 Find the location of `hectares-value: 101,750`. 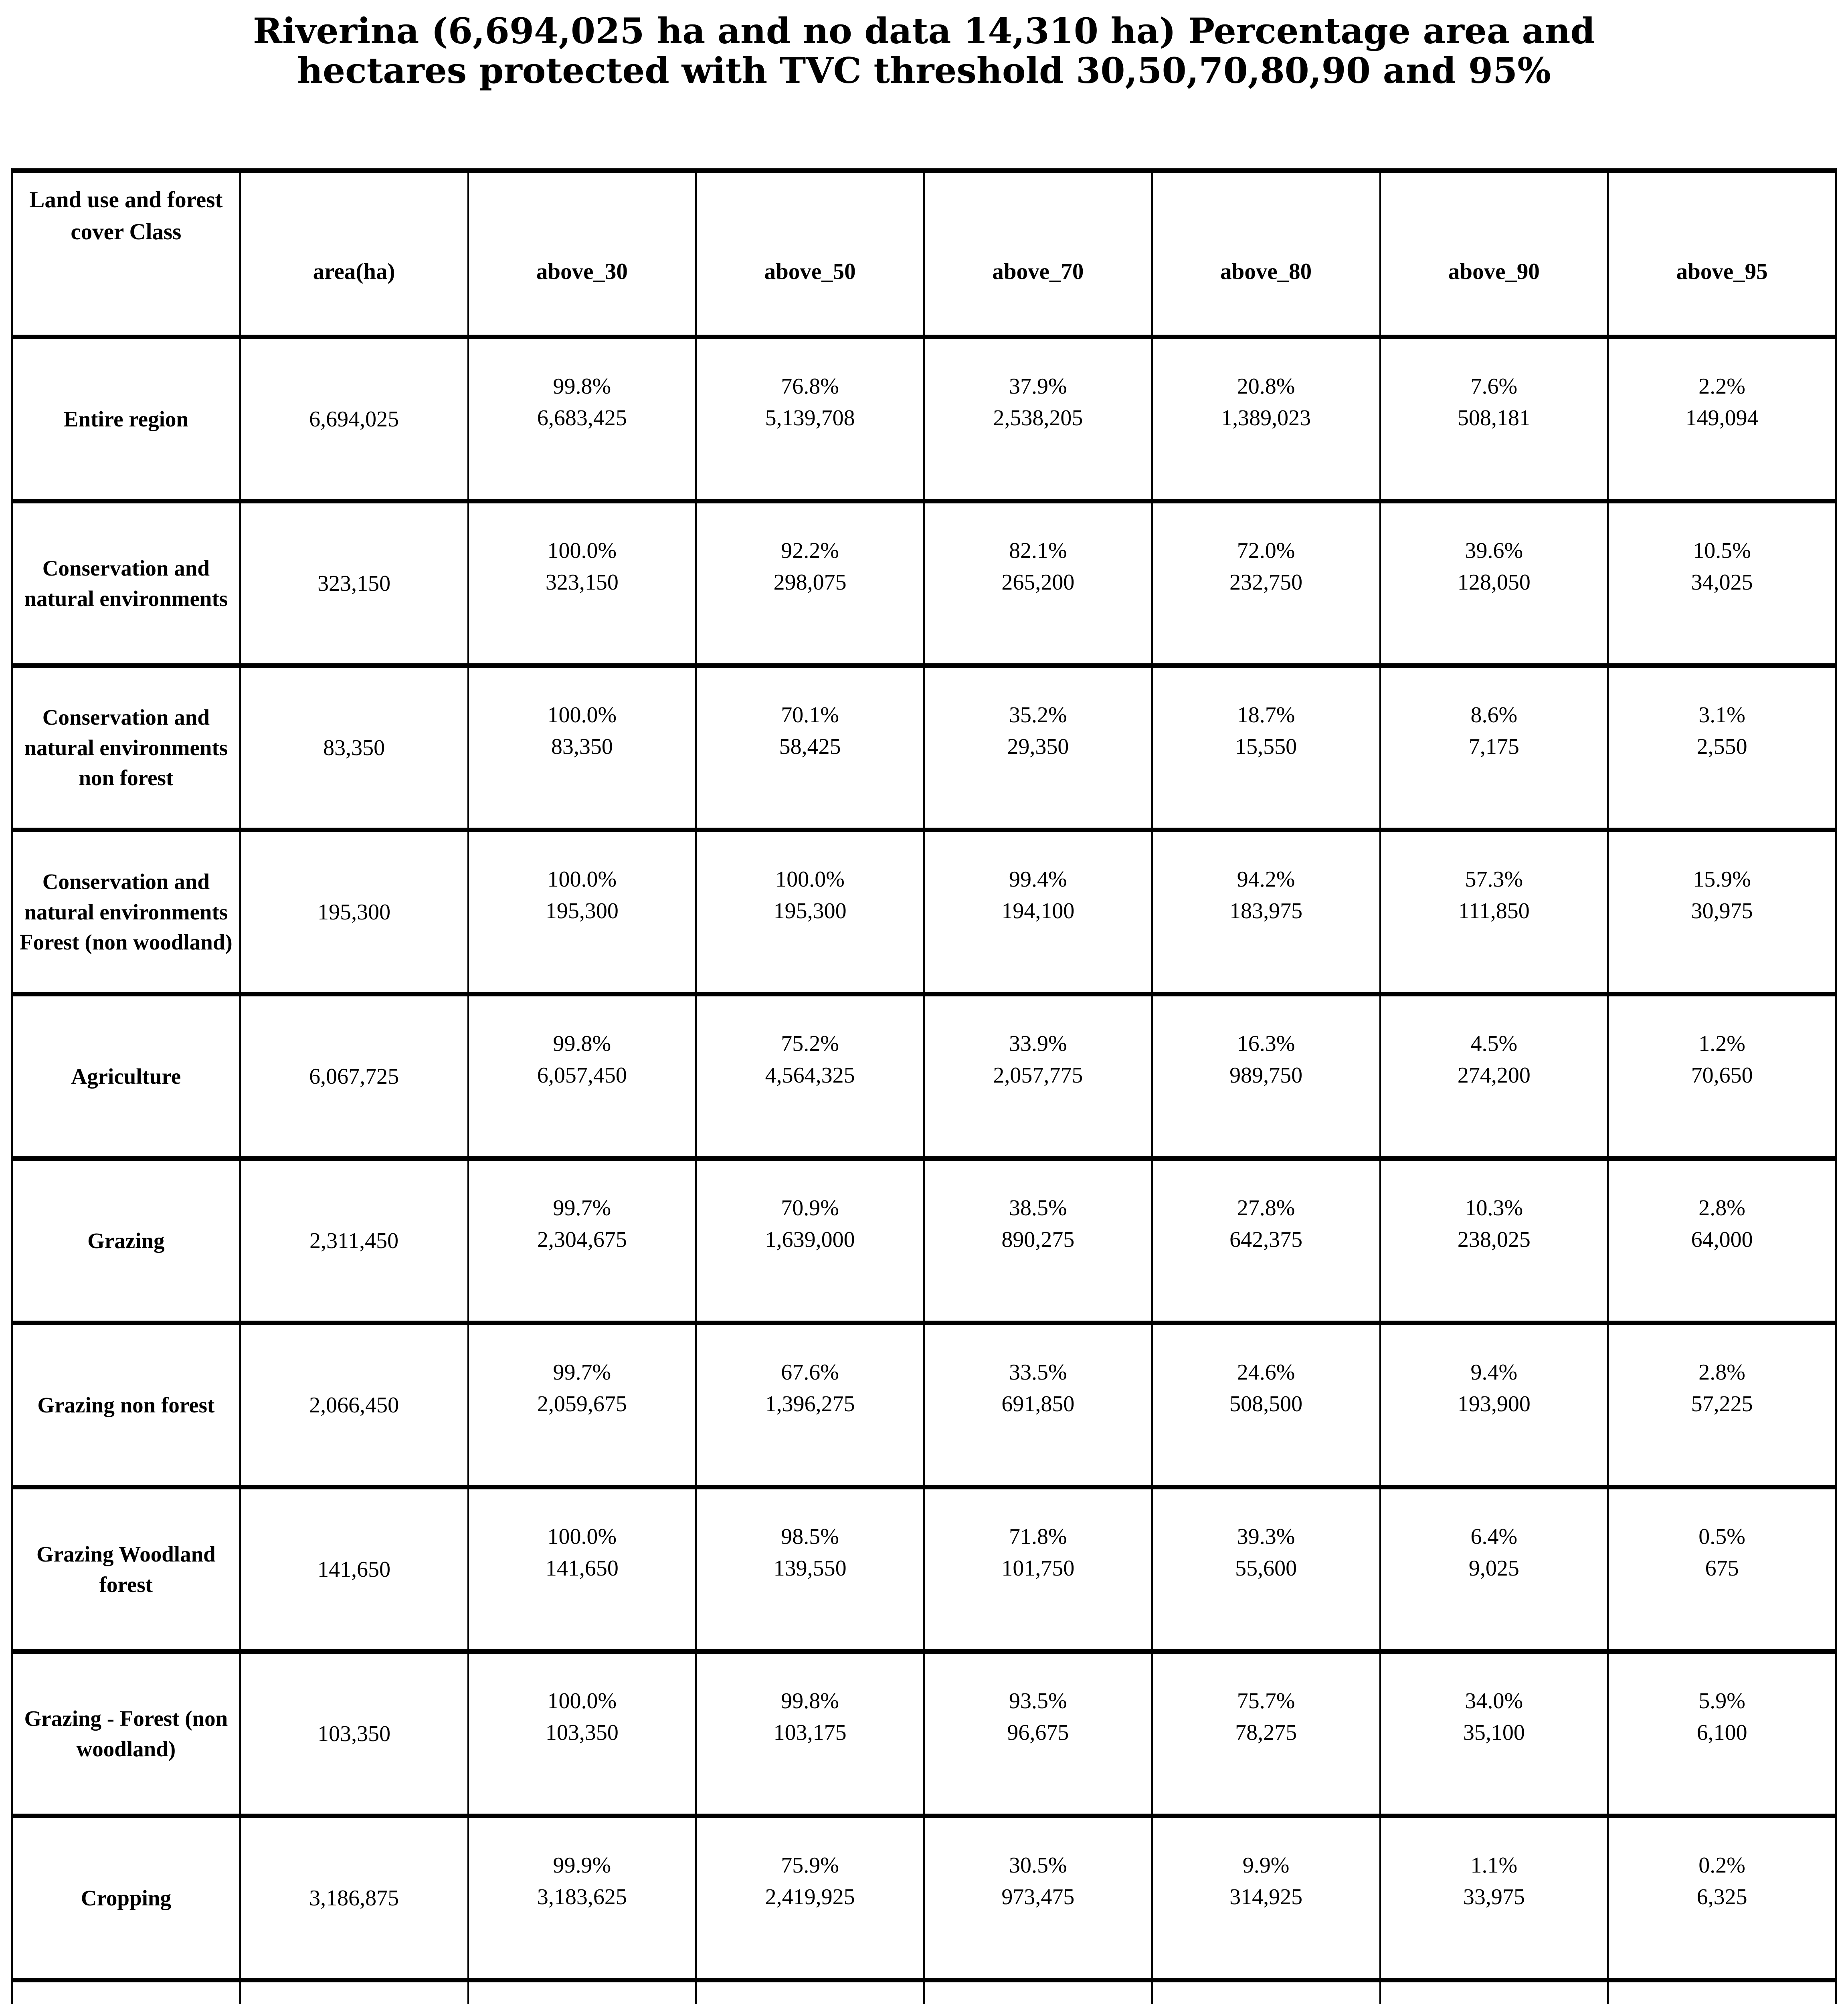

hectares-value: 101,750 is located at coordinates (1038, 1568).